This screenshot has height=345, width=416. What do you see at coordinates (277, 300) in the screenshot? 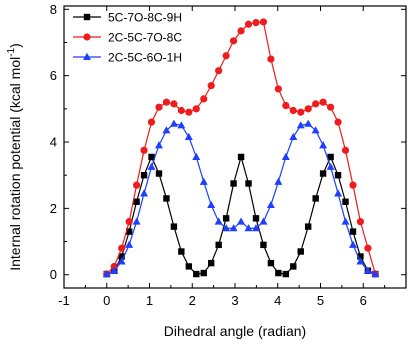
I see `x-tick-label: 4` at bounding box center [277, 300].